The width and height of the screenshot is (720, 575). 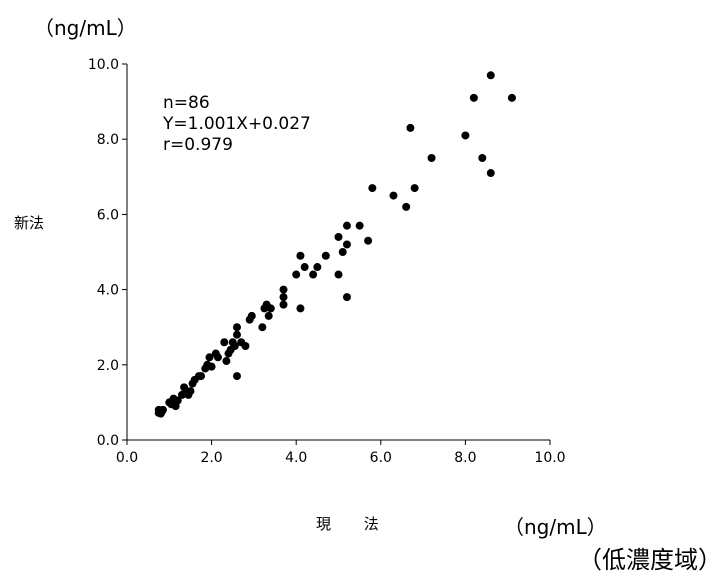 What do you see at coordinates (296, 458) in the screenshot?
I see `x-tick-label: 4.0` at bounding box center [296, 458].